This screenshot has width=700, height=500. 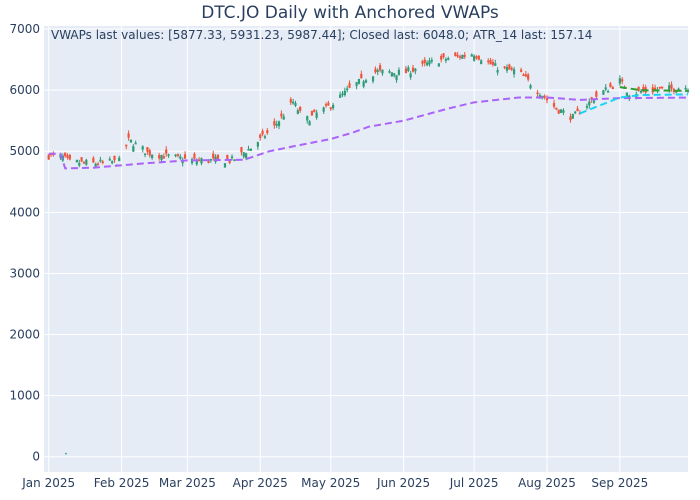 What do you see at coordinates (330, 483) in the screenshot?
I see `x-tick-label: May 2025` at bounding box center [330, 483].